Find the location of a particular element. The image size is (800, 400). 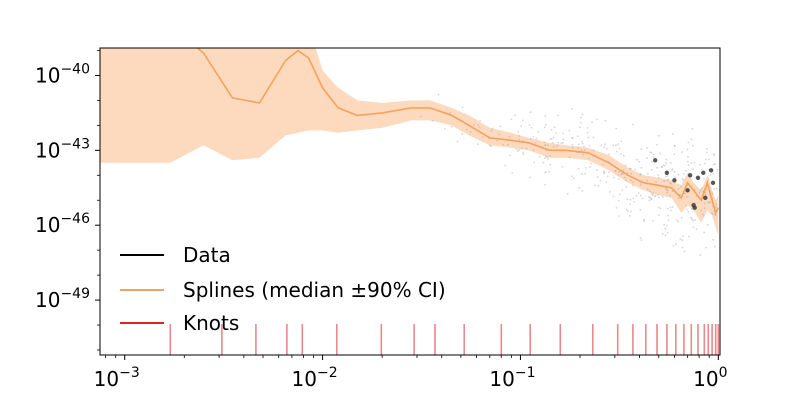

y-tick-label: 10−46 is located at coordinates (62, 224).